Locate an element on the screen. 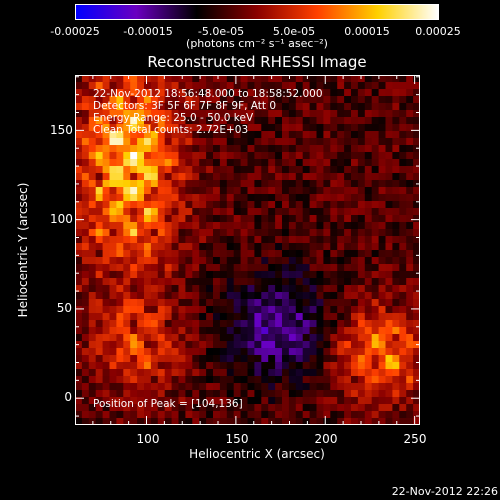 This screenshot has height=500, width=500. y-axis-label: Heliocentric Y (arcsec) is located at coordinates (23, 250).